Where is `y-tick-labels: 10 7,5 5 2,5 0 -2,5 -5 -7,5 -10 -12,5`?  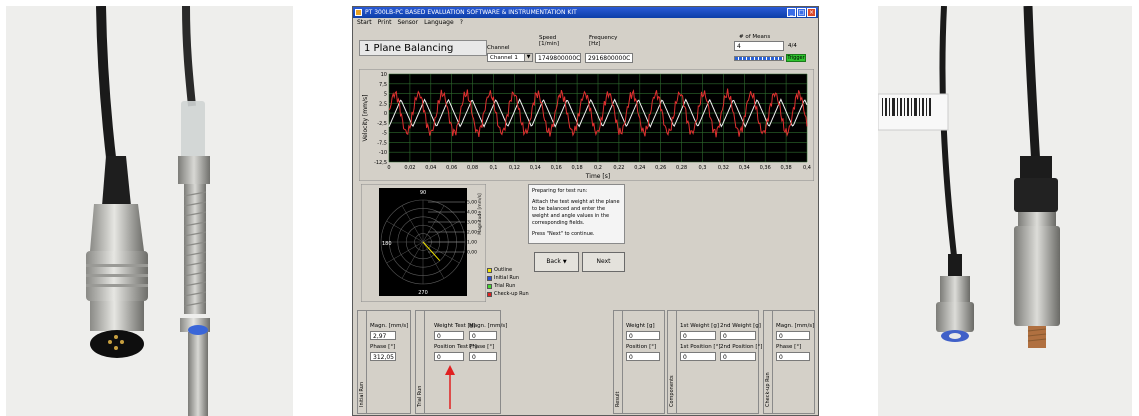 y-tick-labels: 10 7,5 5 2,5 0 -2,5 -5 -7,5 -10 -12,5 is located at coordinates (380, 119).